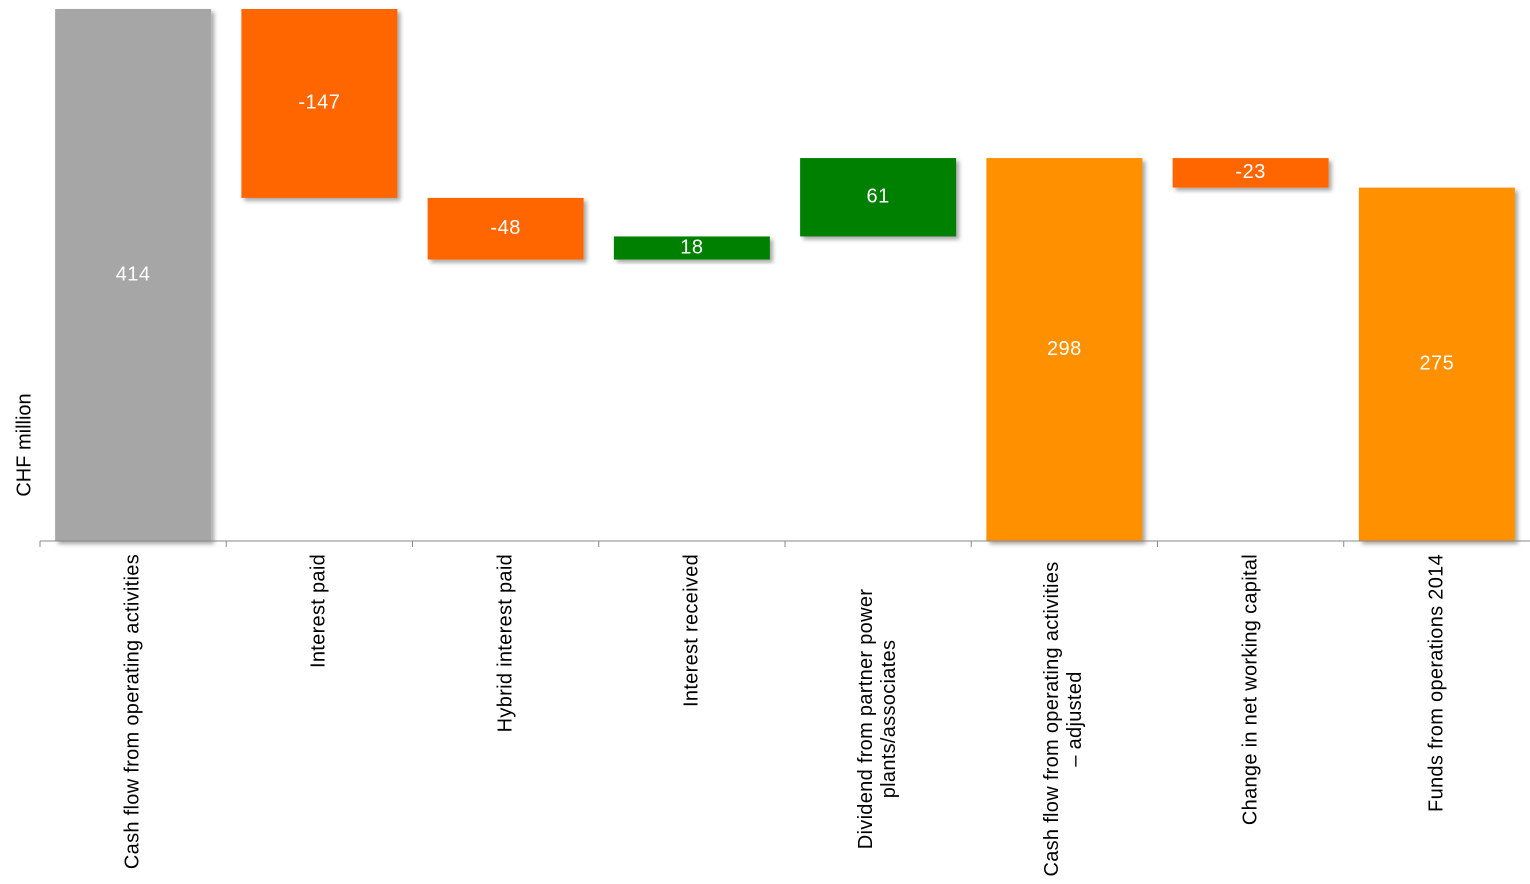 The height and width of the screenshot is (884, 1530). I want to click on value-label: 298, so click(1064, 349).